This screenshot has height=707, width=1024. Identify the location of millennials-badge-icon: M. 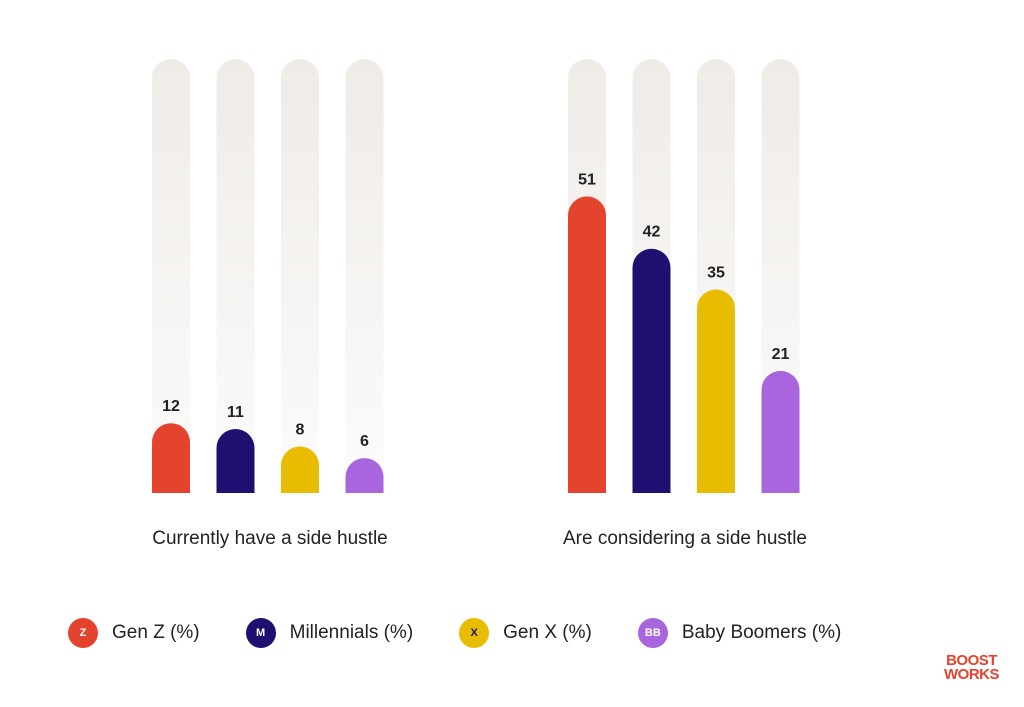
(260, 633).